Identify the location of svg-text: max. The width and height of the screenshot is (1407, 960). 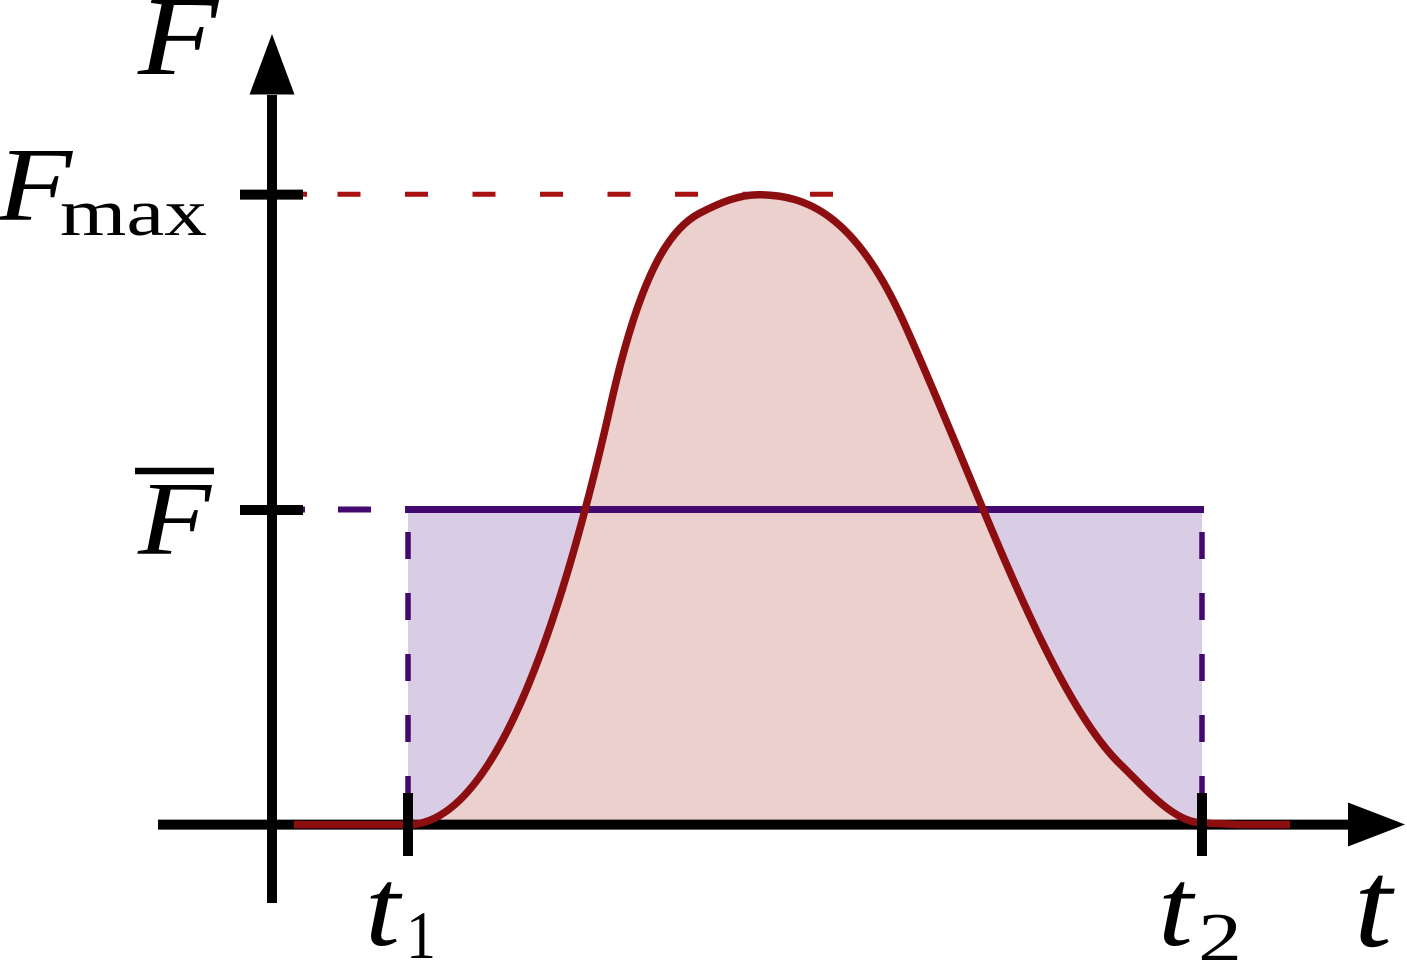
(133, 213).